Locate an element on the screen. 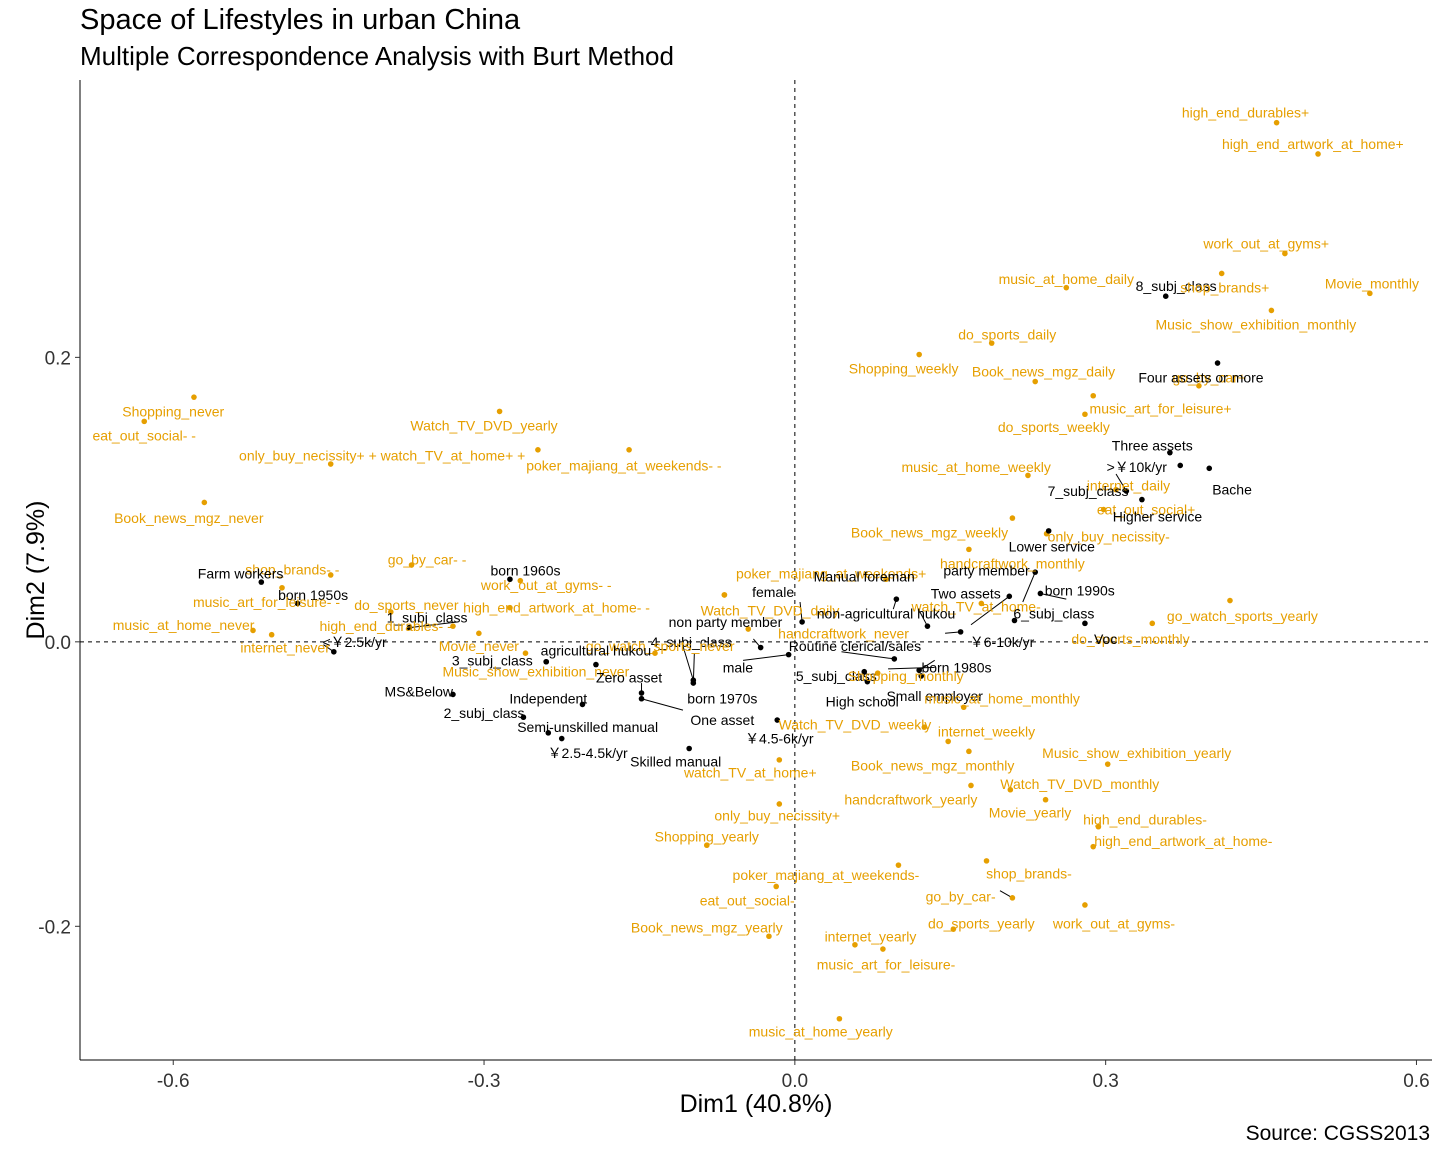 This screenshot has height=1152, width=1440. lifestyle-label: Book_news_mgz_never is located at coordinates (189, 518).